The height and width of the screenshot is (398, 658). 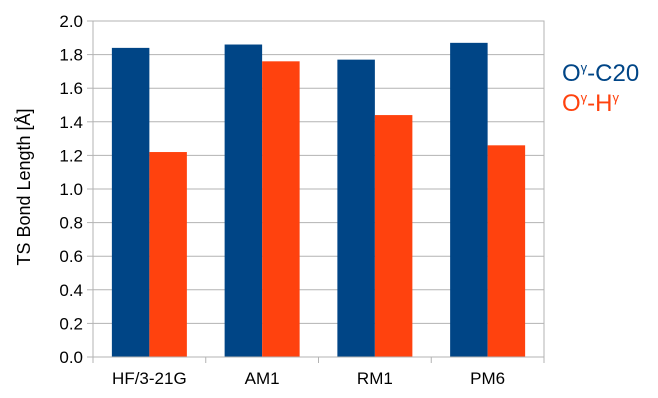 I want to click on y-tick-label: 1.0, so click(x=71, y=189).